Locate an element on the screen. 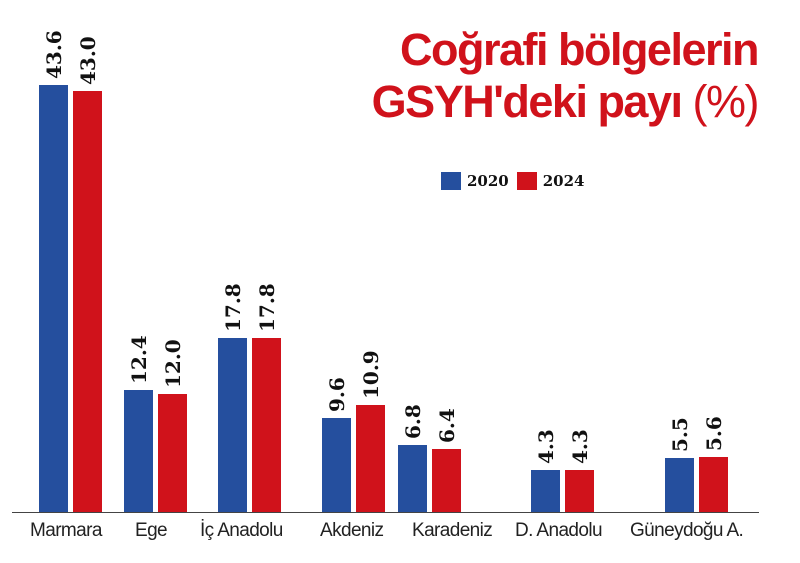 This screenshot has width=800, height=563. legend-label: 2024 is located at coordinates (563, 181).